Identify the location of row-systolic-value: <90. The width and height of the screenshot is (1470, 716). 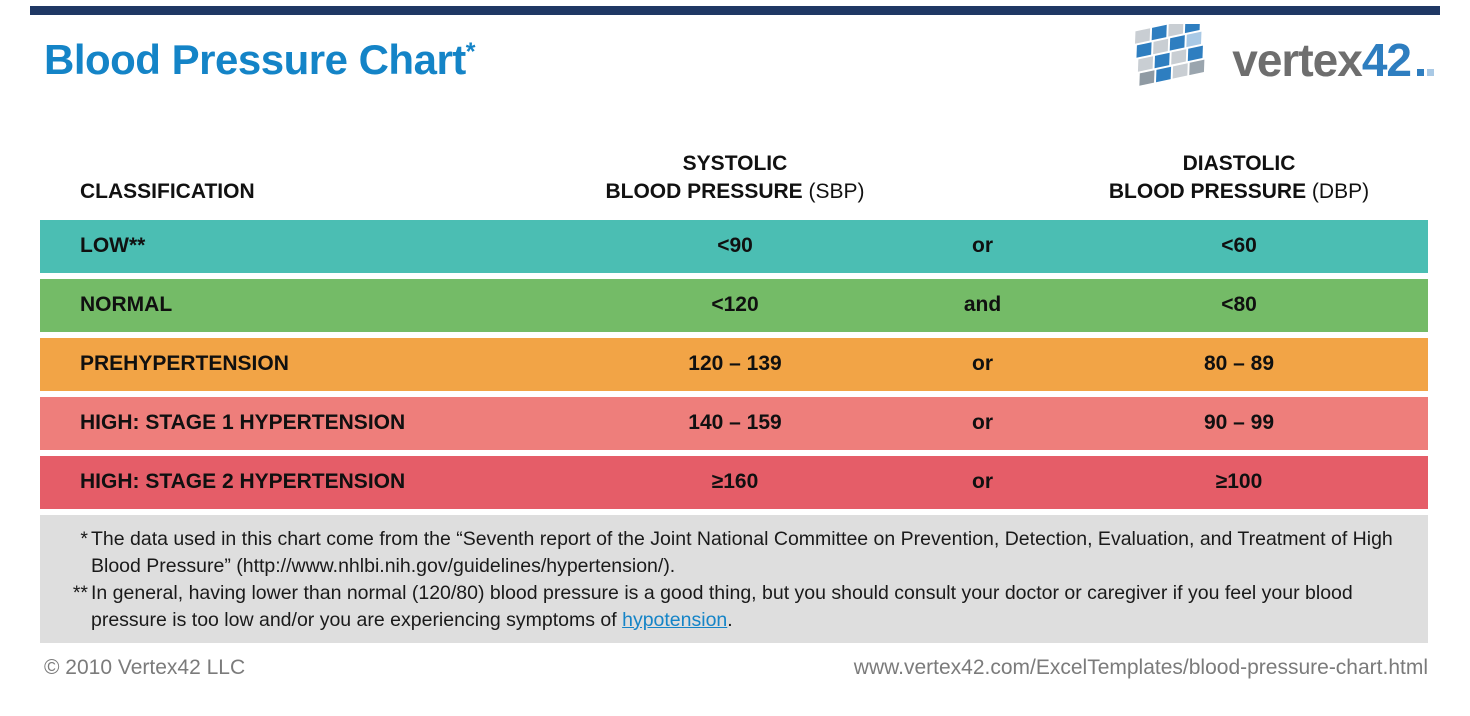
(735, 246).